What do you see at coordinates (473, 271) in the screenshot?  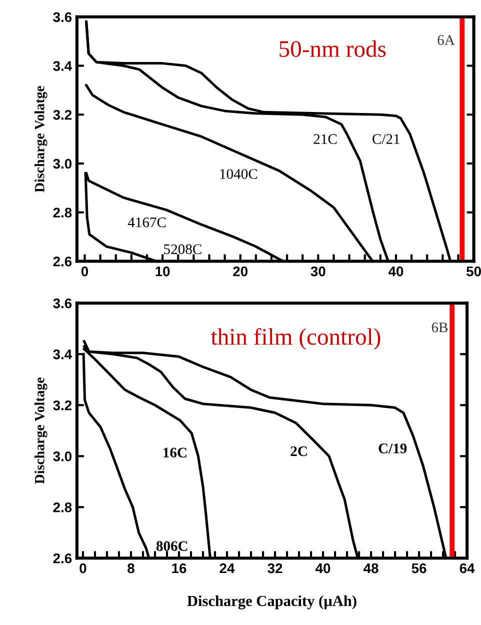 I see `x-tick-label: 50` at bounding box center [473, 271].